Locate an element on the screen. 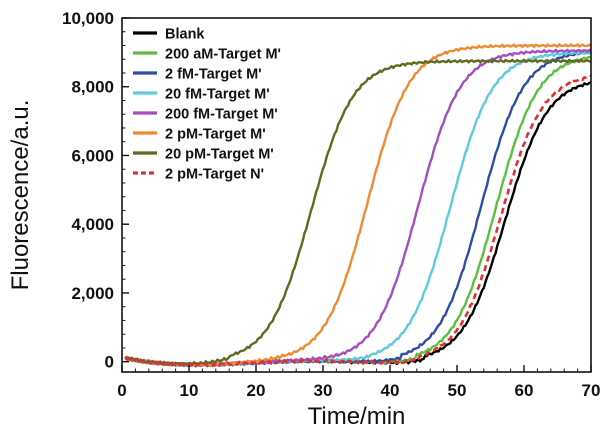 The width and height of the screenshot is (604, 431). y-tick-label: 6,000 is located at coordinates (92, 155).